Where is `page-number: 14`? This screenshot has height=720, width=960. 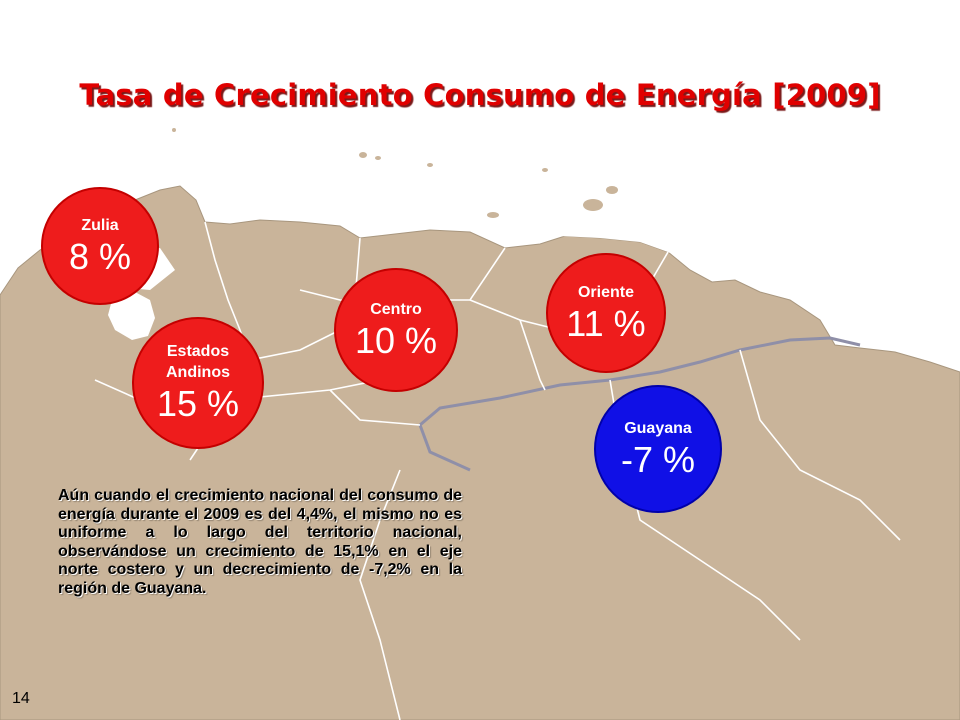 page-number: 14 is located at coordinates (21, 698).